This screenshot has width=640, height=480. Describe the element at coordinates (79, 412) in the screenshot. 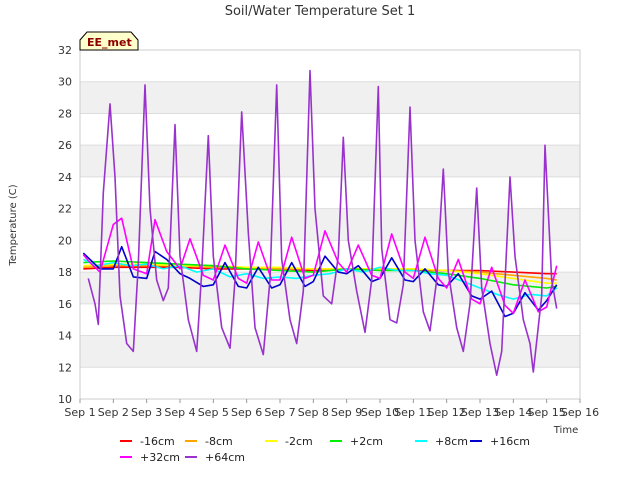

I see `x-tick-label: Sep 1` at that location.